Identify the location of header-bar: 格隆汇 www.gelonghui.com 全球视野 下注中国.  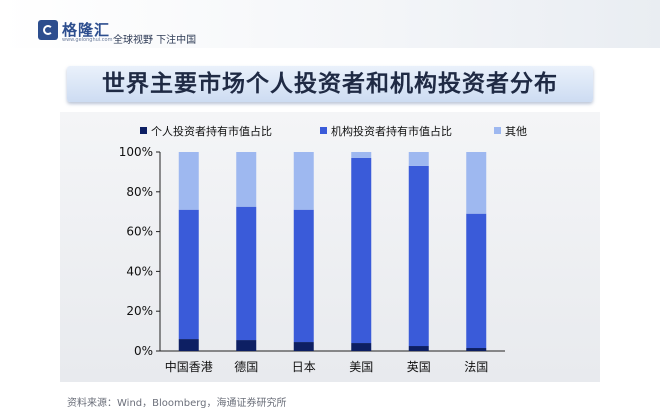
(330, 24).